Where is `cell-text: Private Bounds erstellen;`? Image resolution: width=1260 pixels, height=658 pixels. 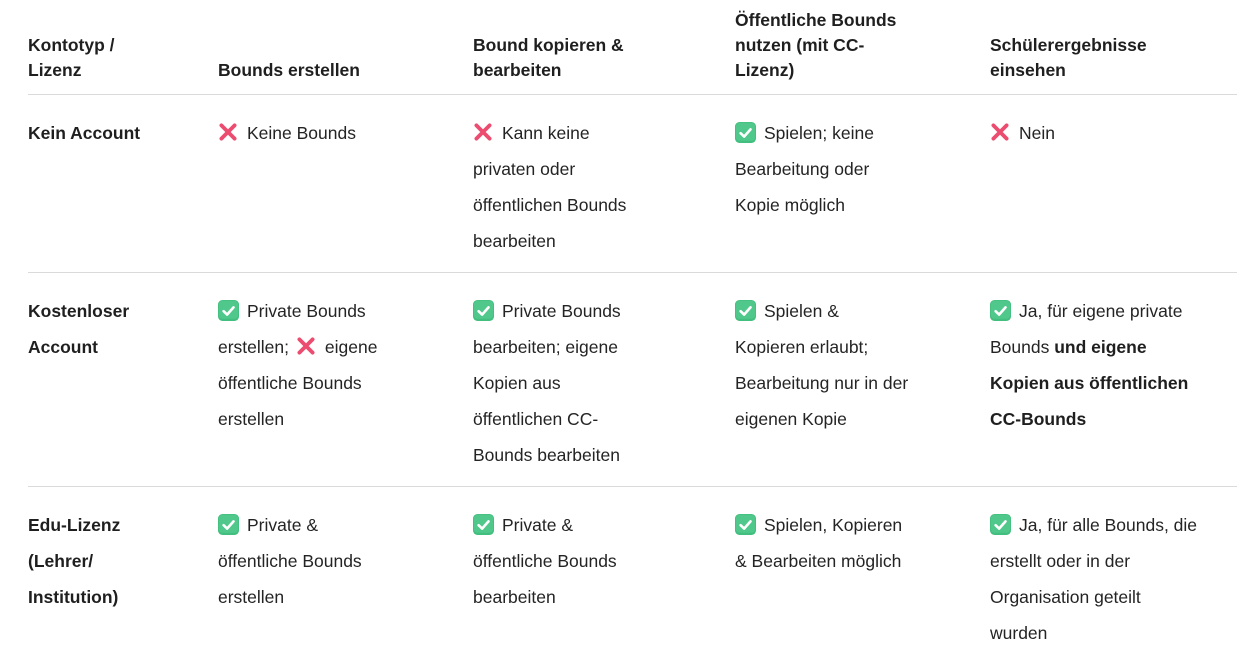
cell-text: Private Bounds erstellen; is located at coordinates (292, 329).